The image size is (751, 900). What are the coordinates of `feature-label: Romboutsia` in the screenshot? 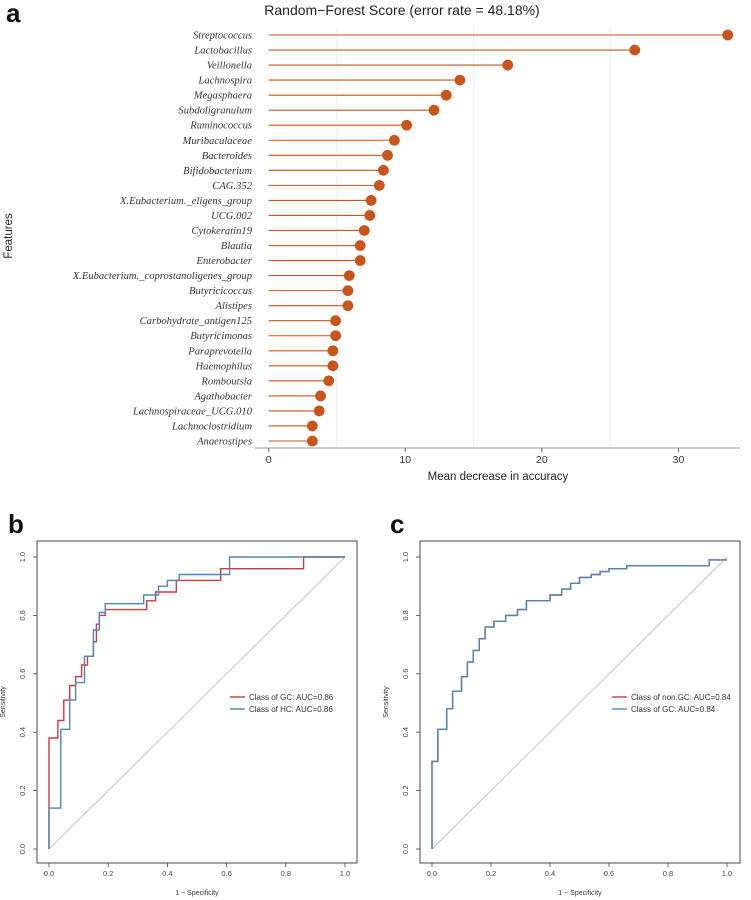 It's located at (226, 381).